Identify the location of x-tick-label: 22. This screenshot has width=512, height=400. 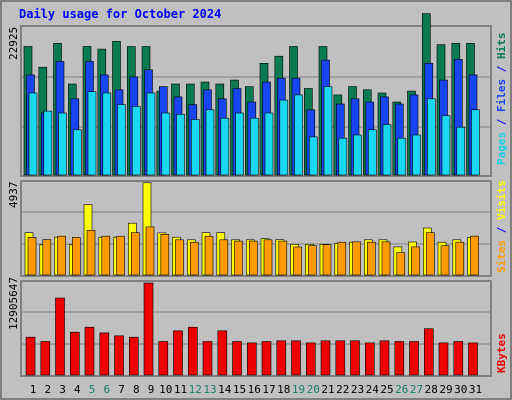
(342, 389).